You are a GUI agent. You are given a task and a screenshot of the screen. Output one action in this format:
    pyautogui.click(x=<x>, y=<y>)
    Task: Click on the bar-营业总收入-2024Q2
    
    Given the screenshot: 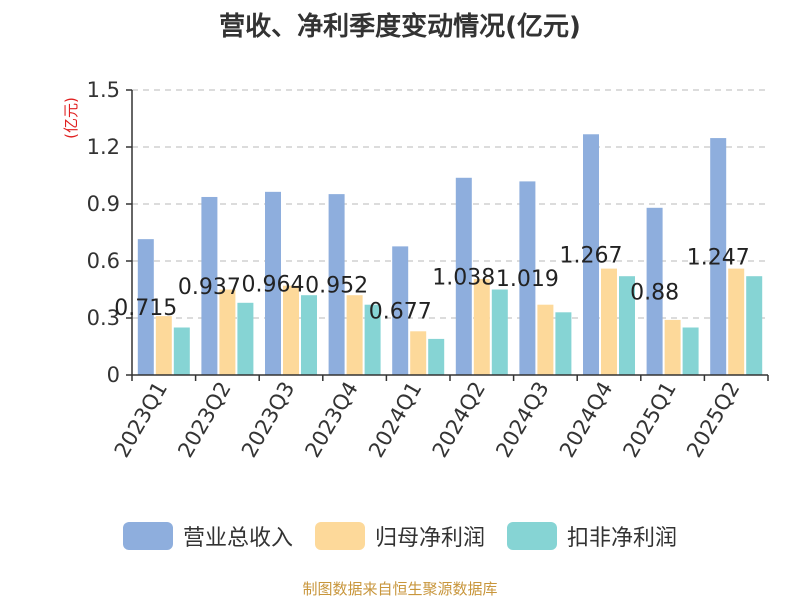 What is the action you would take?
    pyautogui.click(x=463, y=276)
    